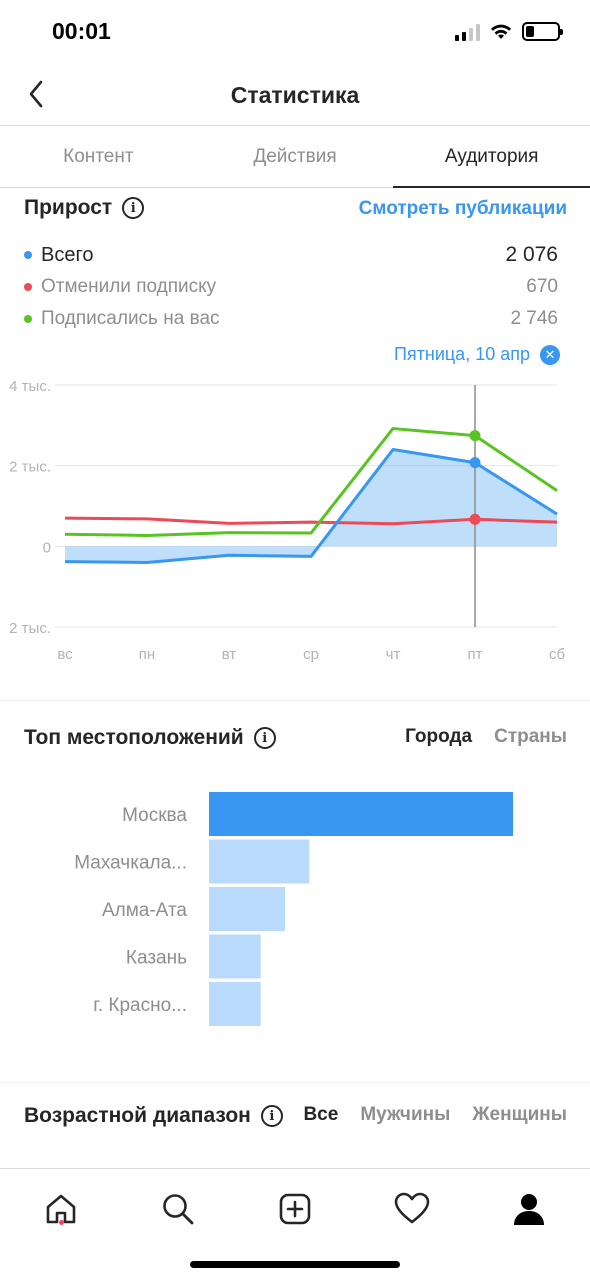 This screenshot has width=590, height=1280. I want to click on tab-activity: Действия, so click(295, 156).